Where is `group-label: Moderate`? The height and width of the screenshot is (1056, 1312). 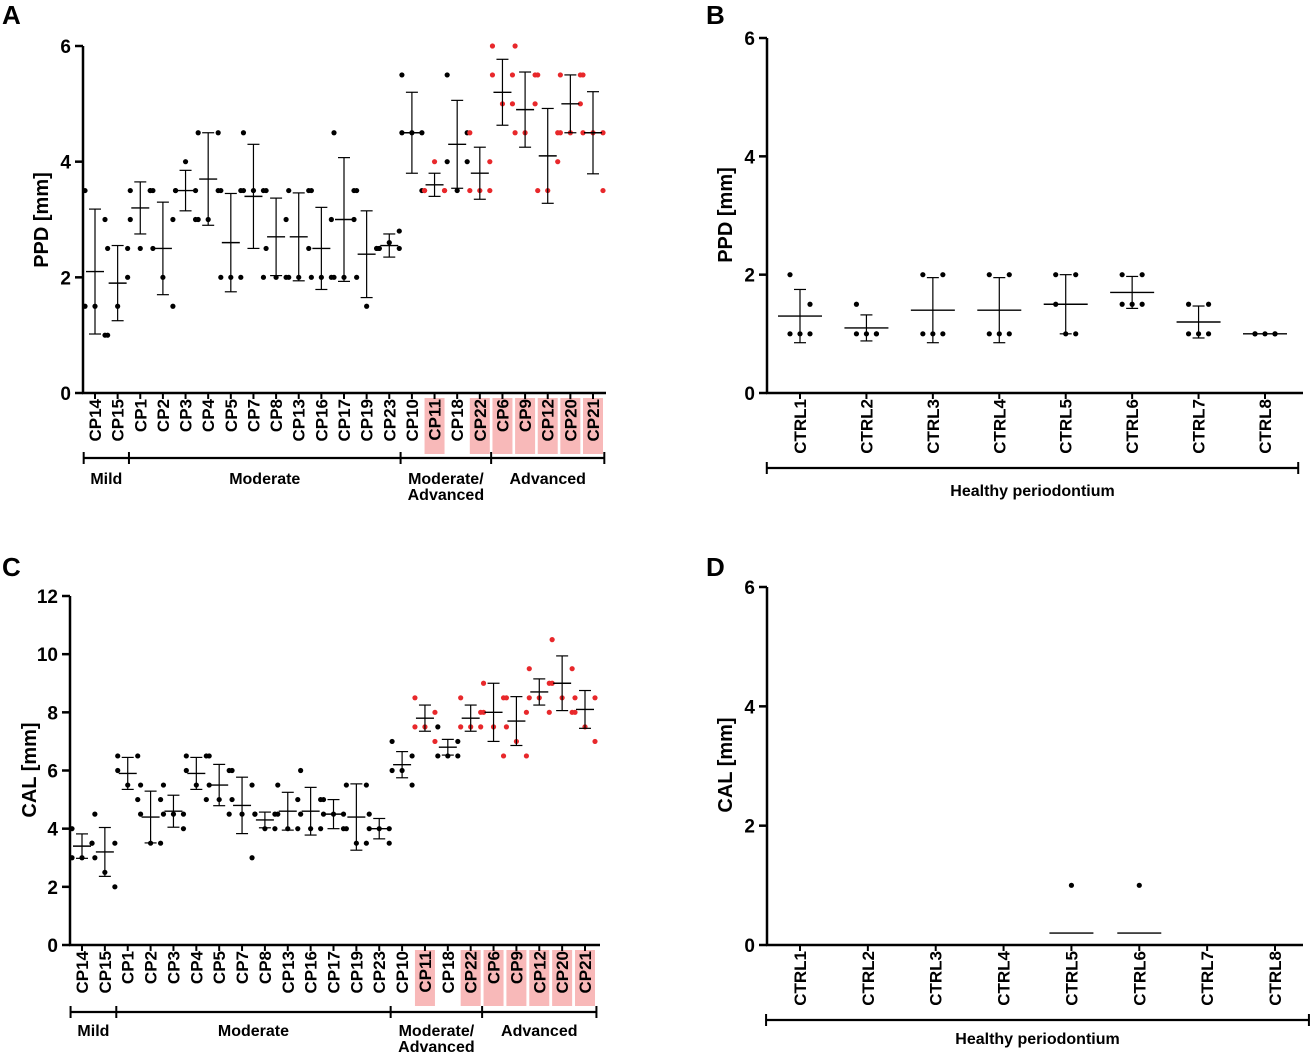 group-label: Moderate is located at coordinates (264, 479).